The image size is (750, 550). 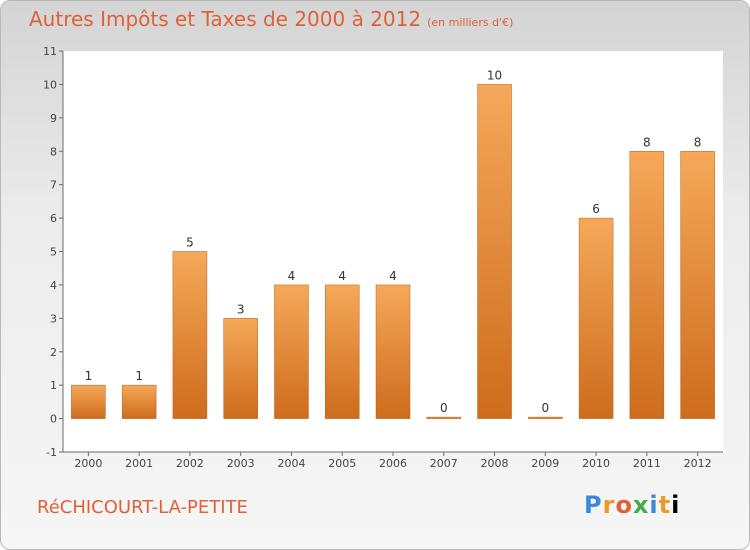 I want to click on bar-2002, so click(x=190, y=335).